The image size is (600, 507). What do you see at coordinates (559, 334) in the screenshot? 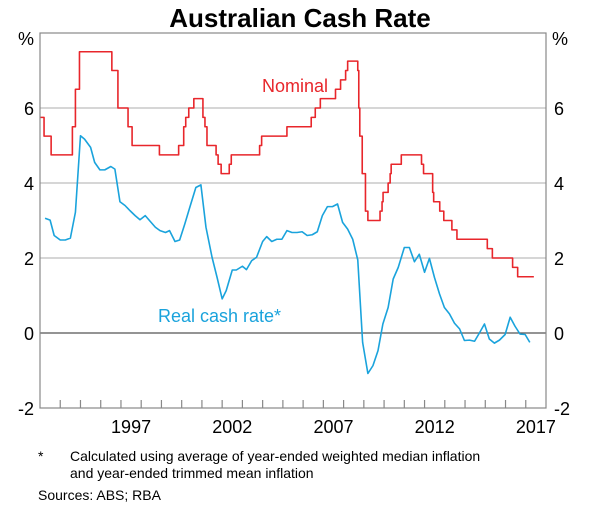
I see `y-tick-label-right: 0` at bounding box center [559, 334].